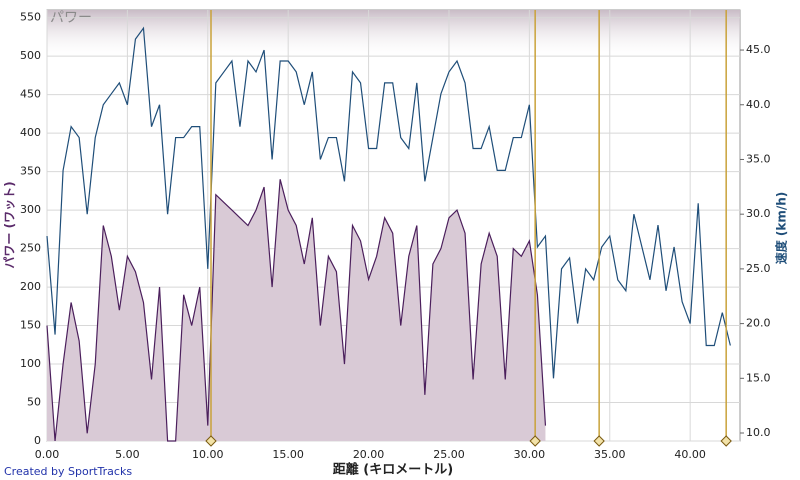  Describe the element at coordinates (781, 228) in the screenshot. I see `y2-axis-label: 速度 (km/h)` at that location.